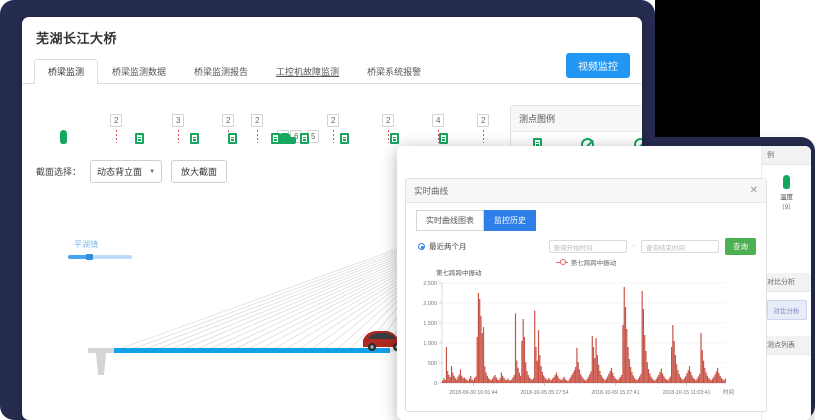 The width and height of the screenshot is (815, 420). I want to click on close-icon: ✕, so click(753, 190).